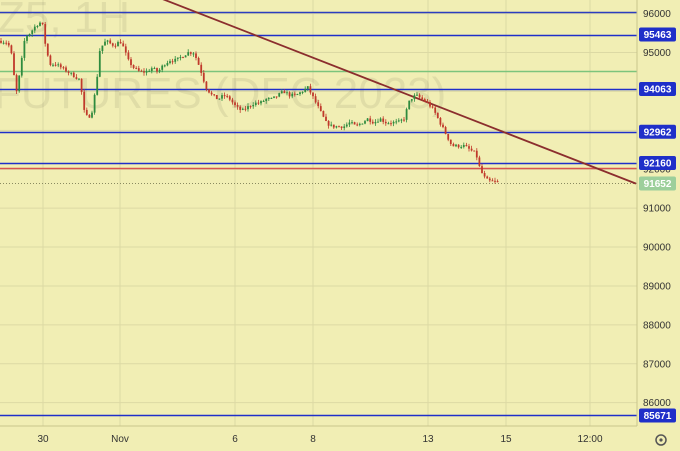  I want to click on x-tick-label: Nov, so click(120, 439).